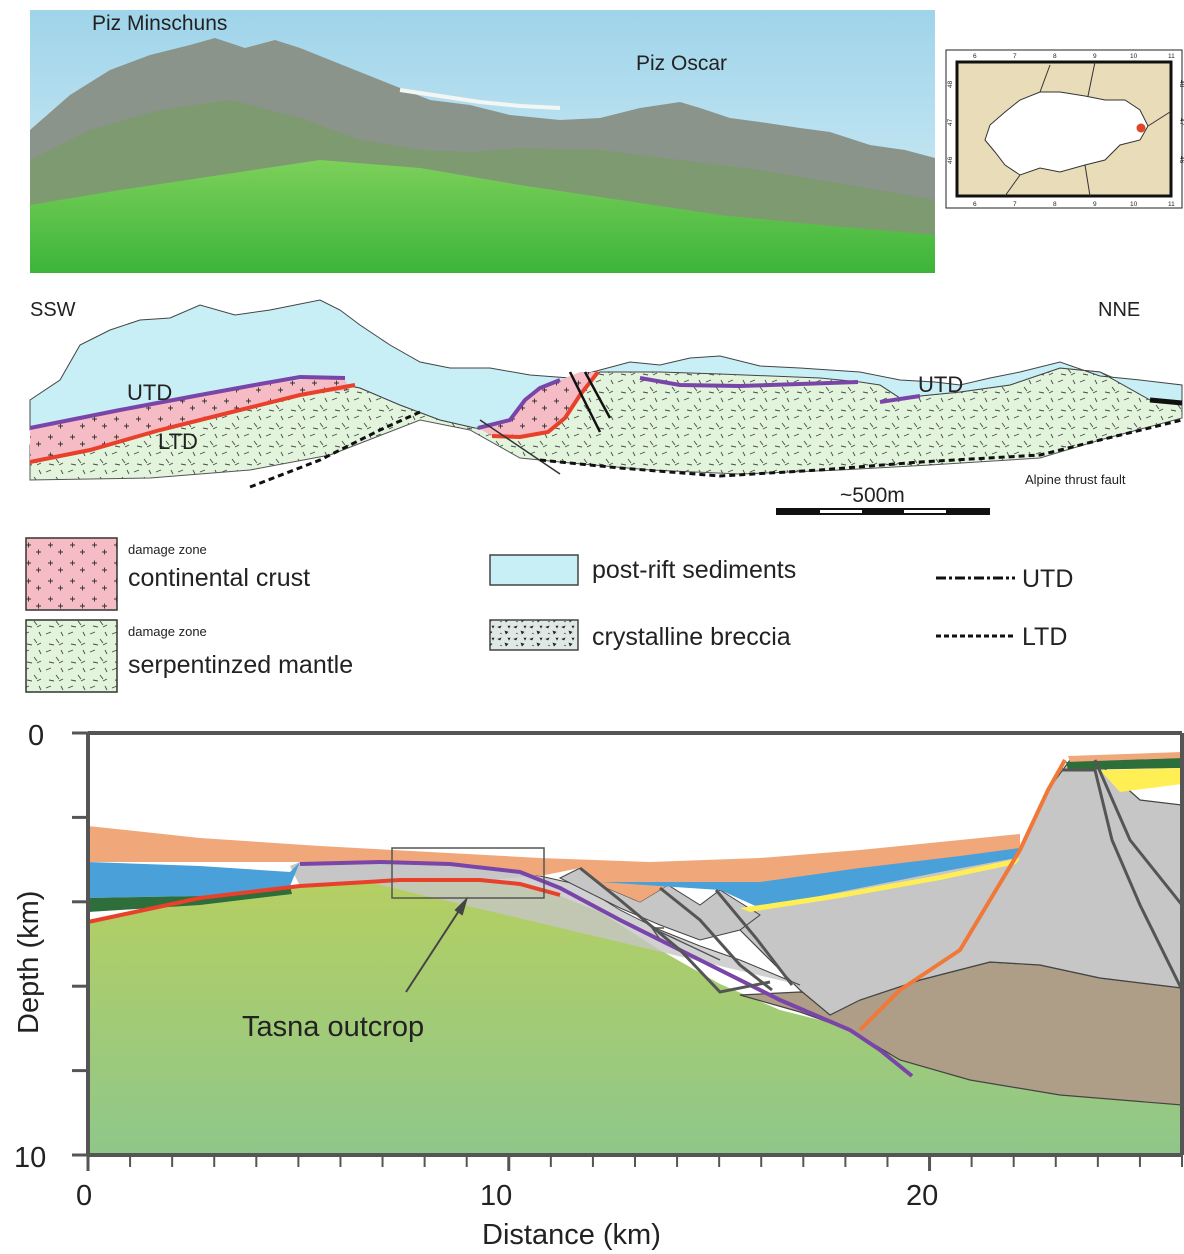  I want to click on legend-mantle: serpentinzed mantle, so click(240, 665).